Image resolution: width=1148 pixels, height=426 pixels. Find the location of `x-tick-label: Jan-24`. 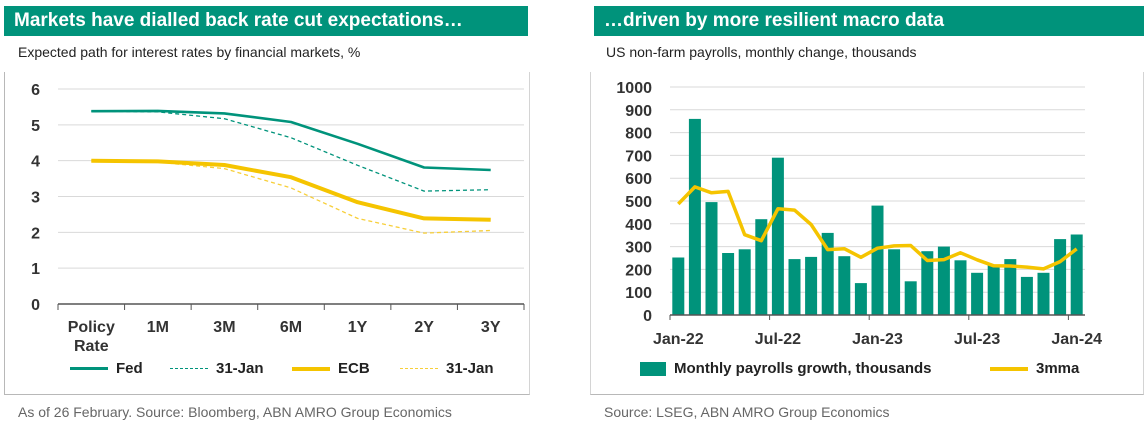

x-tick-label: Jan-24 is located at coordinates (1076, 339).